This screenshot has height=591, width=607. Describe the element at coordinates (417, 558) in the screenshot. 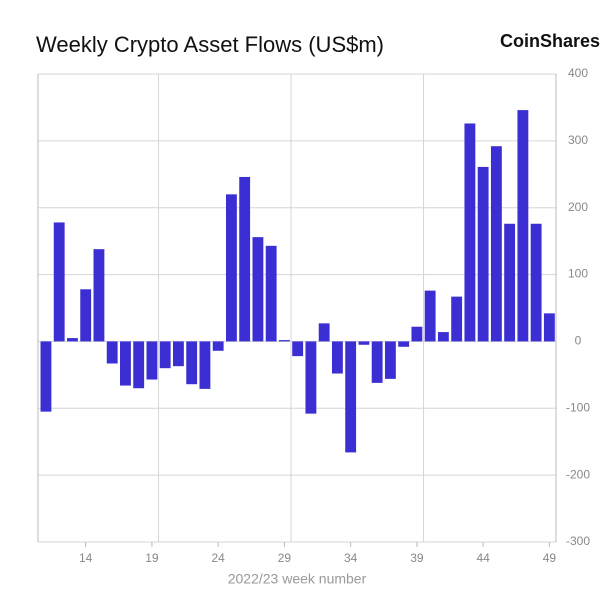

I see `x-tick-label: 39` at that location.